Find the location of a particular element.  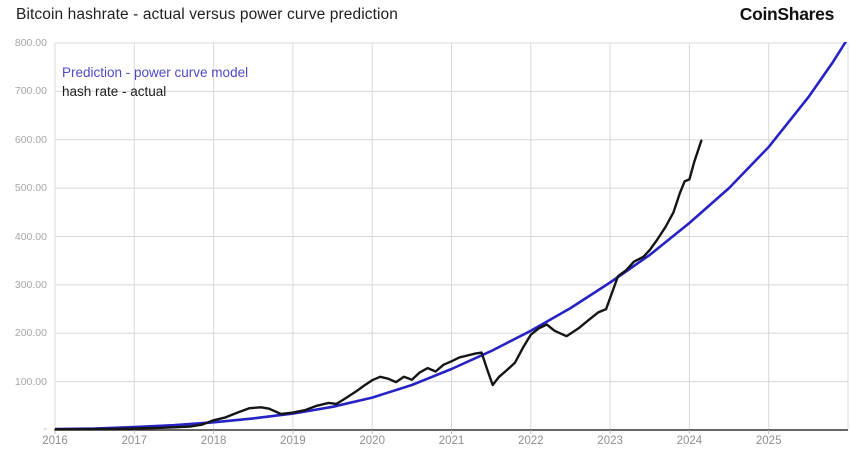

y-zero-label: - is located at coordinates (45, 429).